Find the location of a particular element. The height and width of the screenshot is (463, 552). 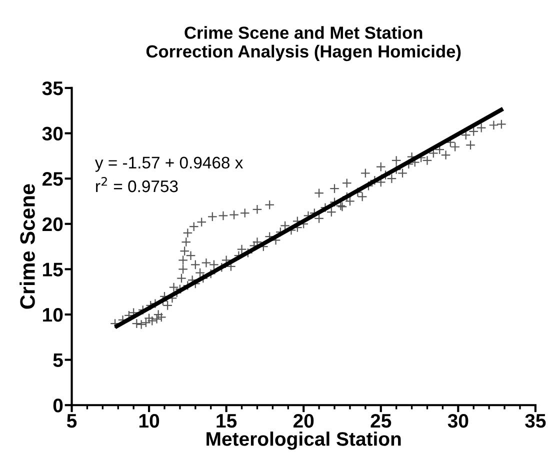

y-tick-label: 15 is located at coordinates (53, 269).